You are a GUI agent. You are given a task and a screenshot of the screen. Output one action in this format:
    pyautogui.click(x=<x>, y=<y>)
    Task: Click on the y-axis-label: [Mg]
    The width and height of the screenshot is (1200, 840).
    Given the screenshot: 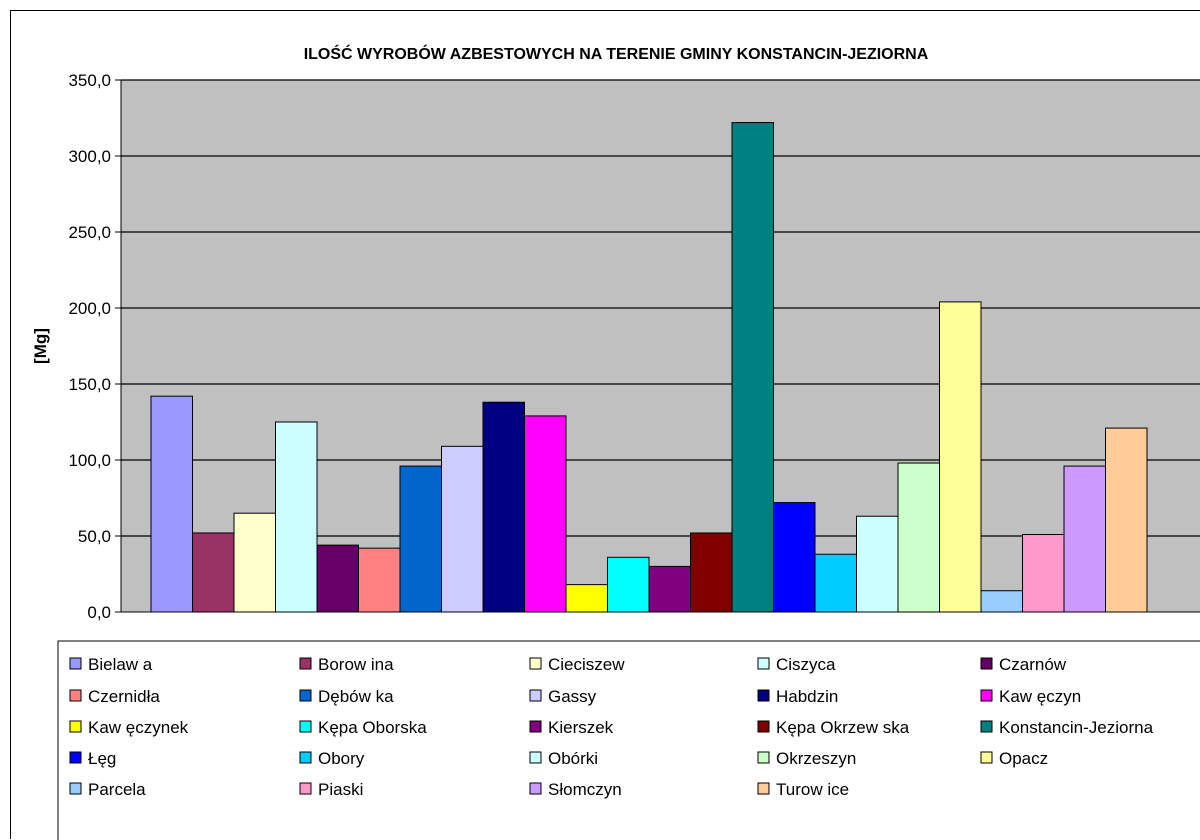 What is the action you would take?
    pyautogui.click(x=40, y=346)
    